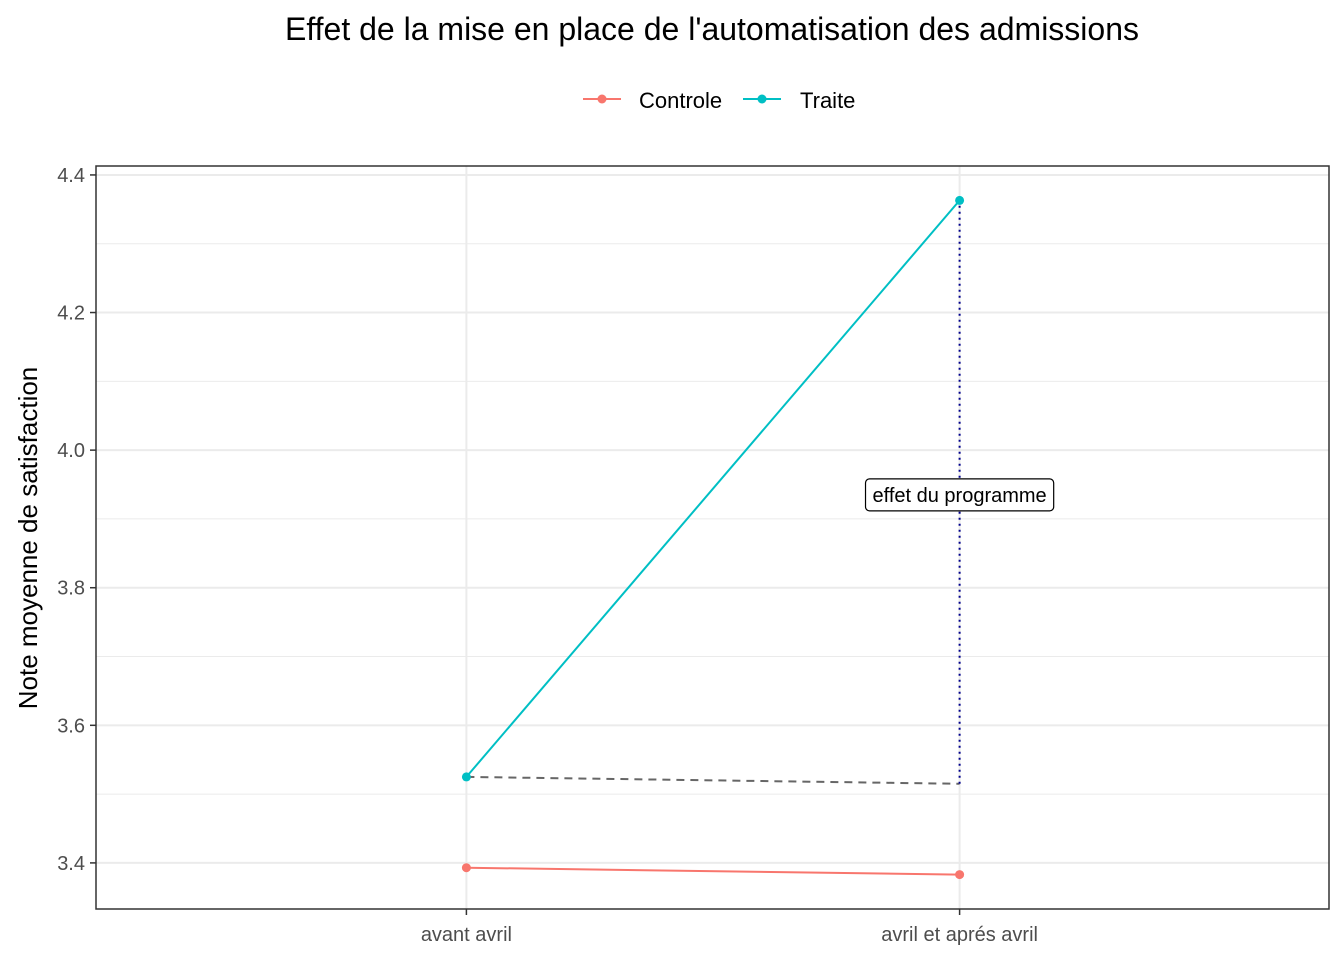 This screenshot has height=960, width=1344. What do you see at coordinates (827, 100) in the screenshot?
I see `legend-label-traite: Traite` at bounding box center [827, 100].